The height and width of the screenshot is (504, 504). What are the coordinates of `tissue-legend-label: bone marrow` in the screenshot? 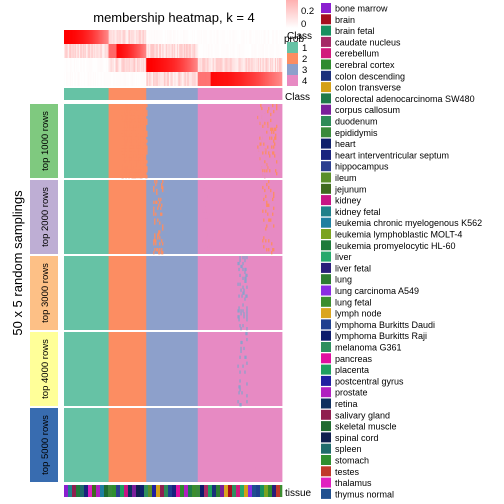 It's located at (361, 9).